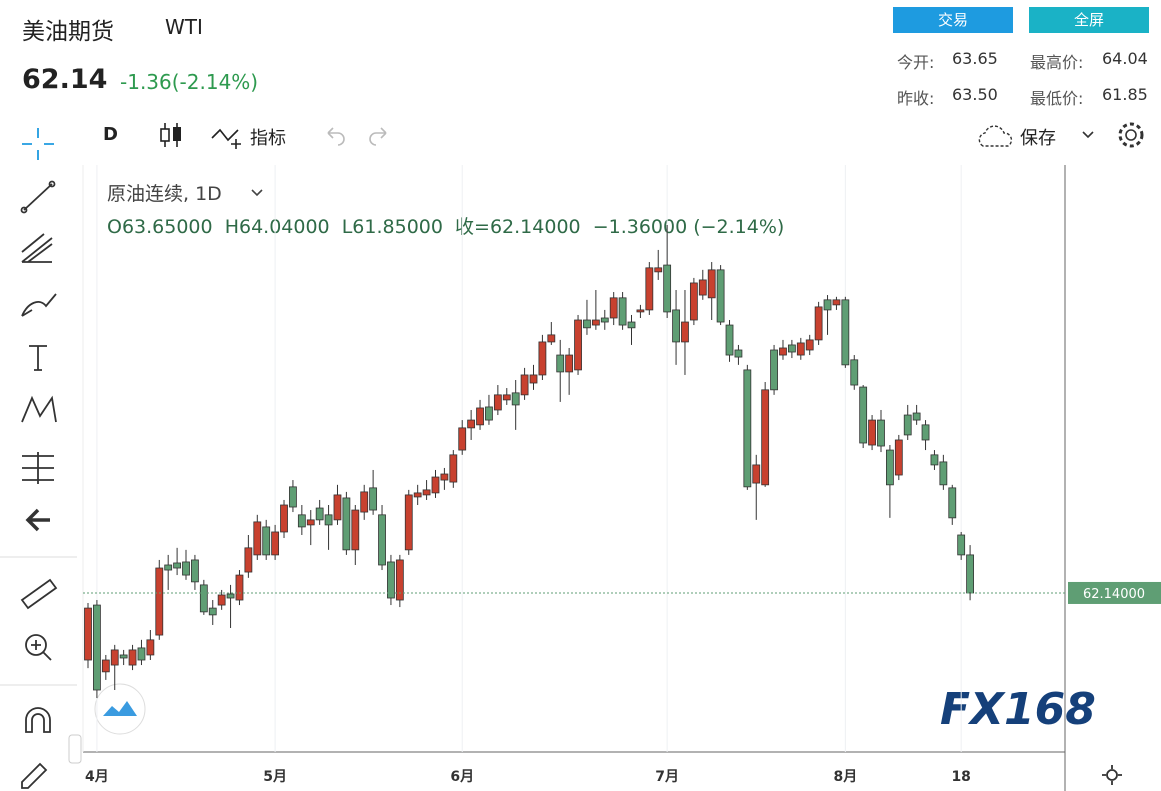 The width and height of the screenshot is (1161, 791). I want to click on ruler-icon, so click(39, 594).